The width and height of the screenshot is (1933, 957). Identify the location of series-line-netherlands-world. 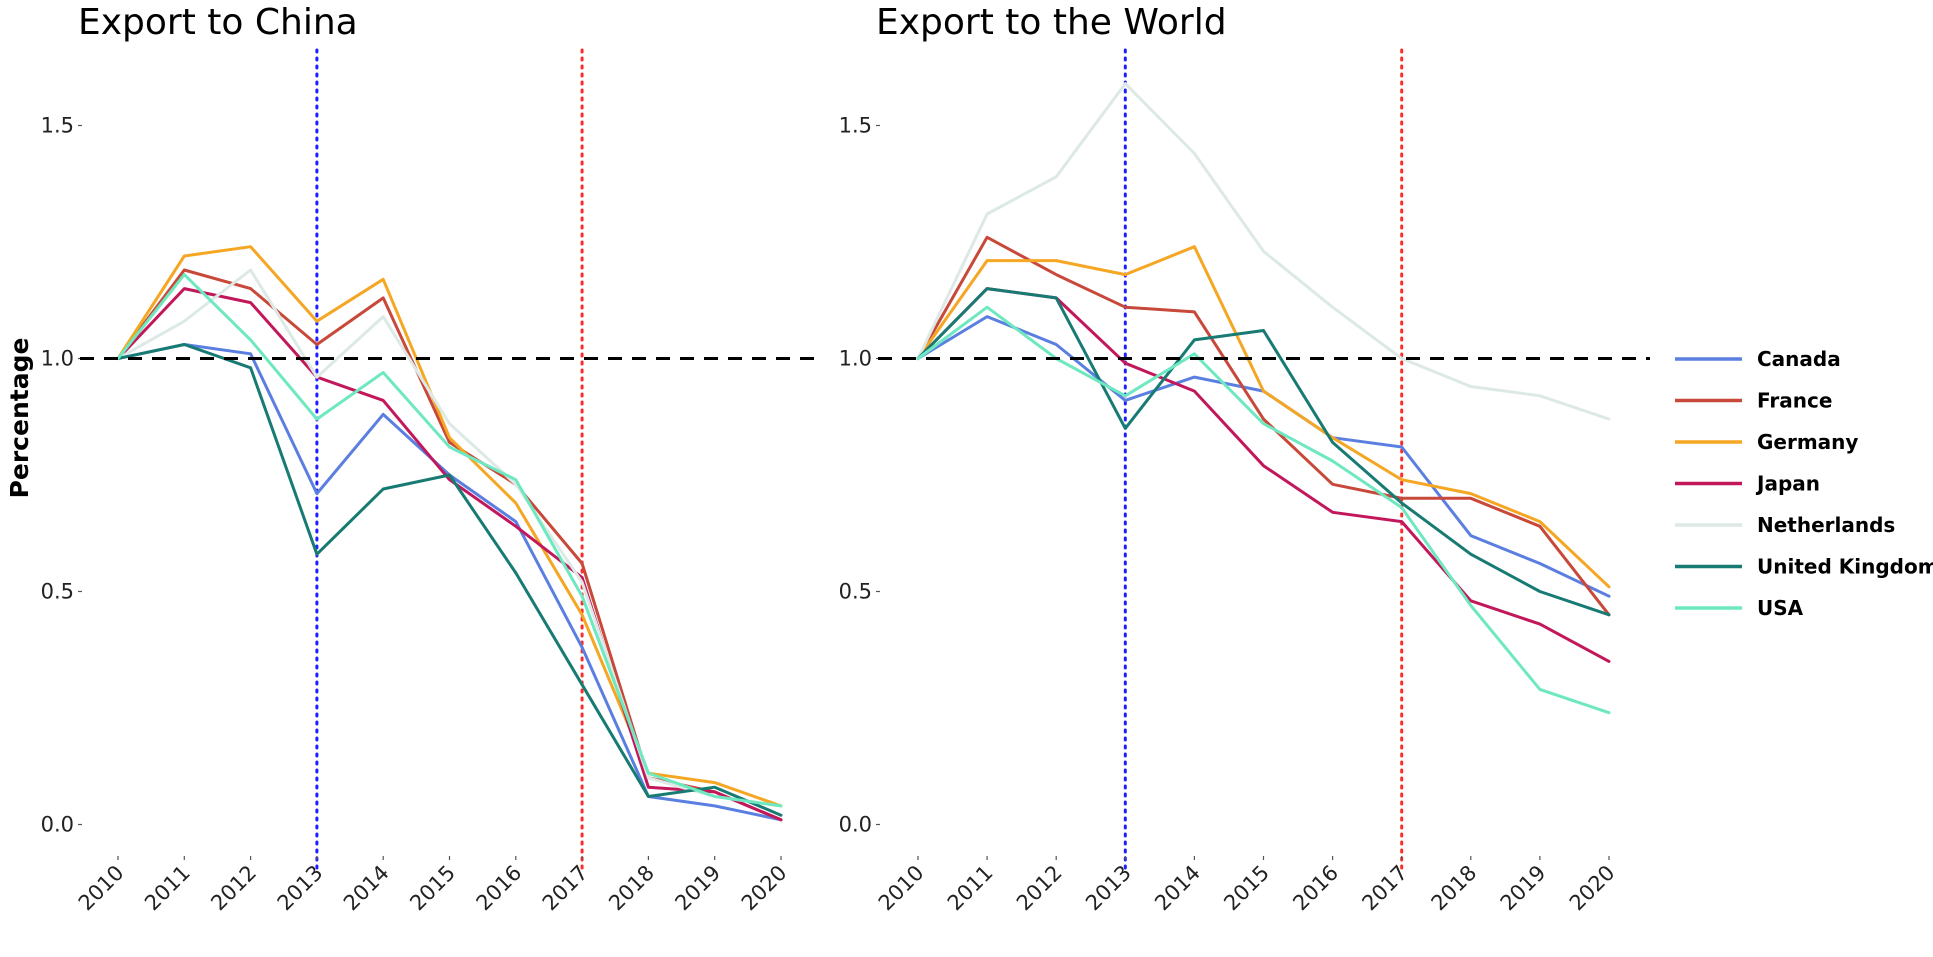
(1263, 251).